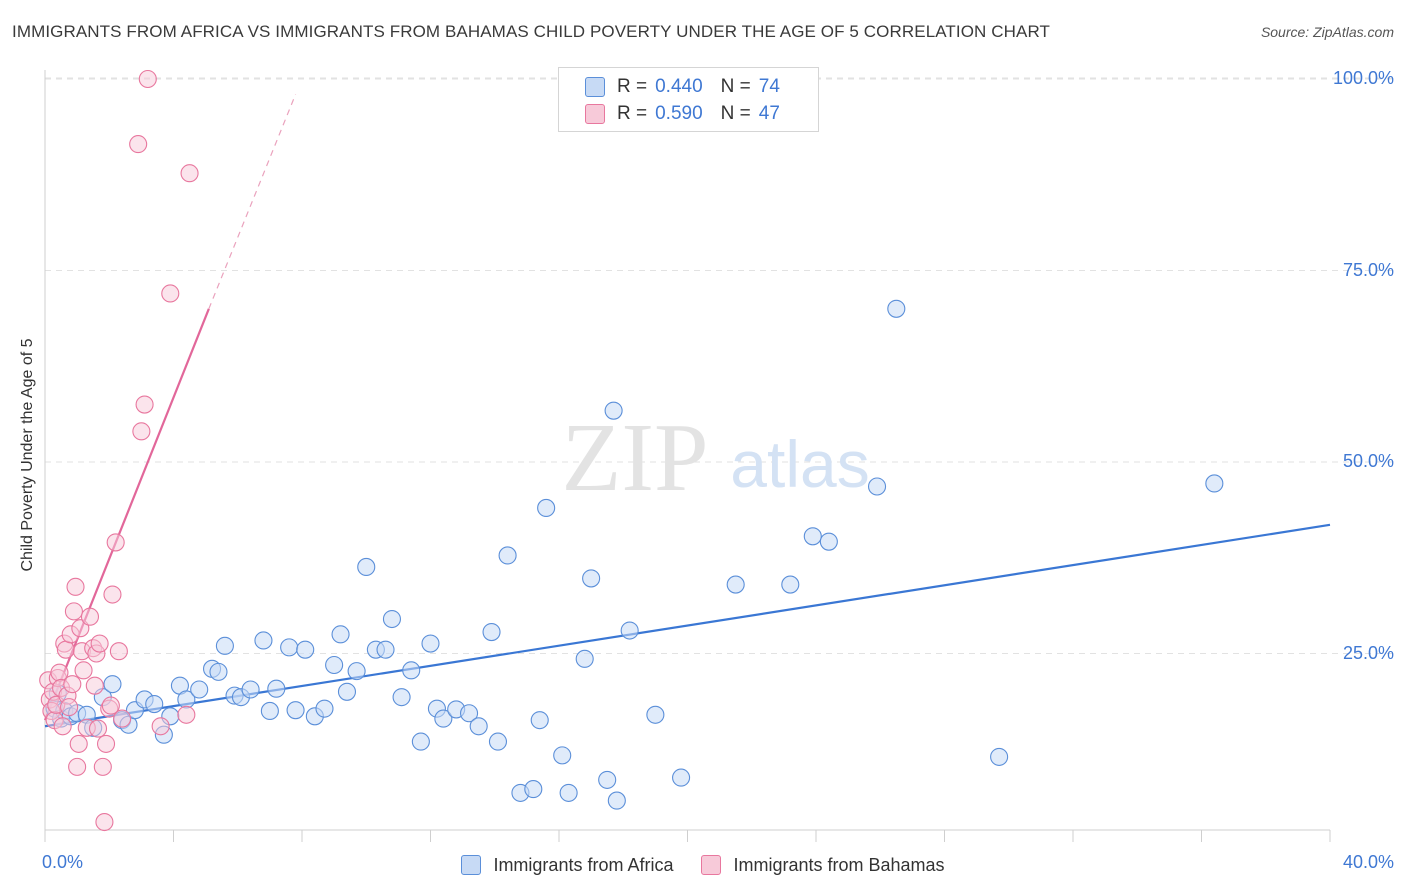 This screenshot has width=1406, height=892. I want to click on legend-item-africa: Immigrants from Africa, so click(567, 865).